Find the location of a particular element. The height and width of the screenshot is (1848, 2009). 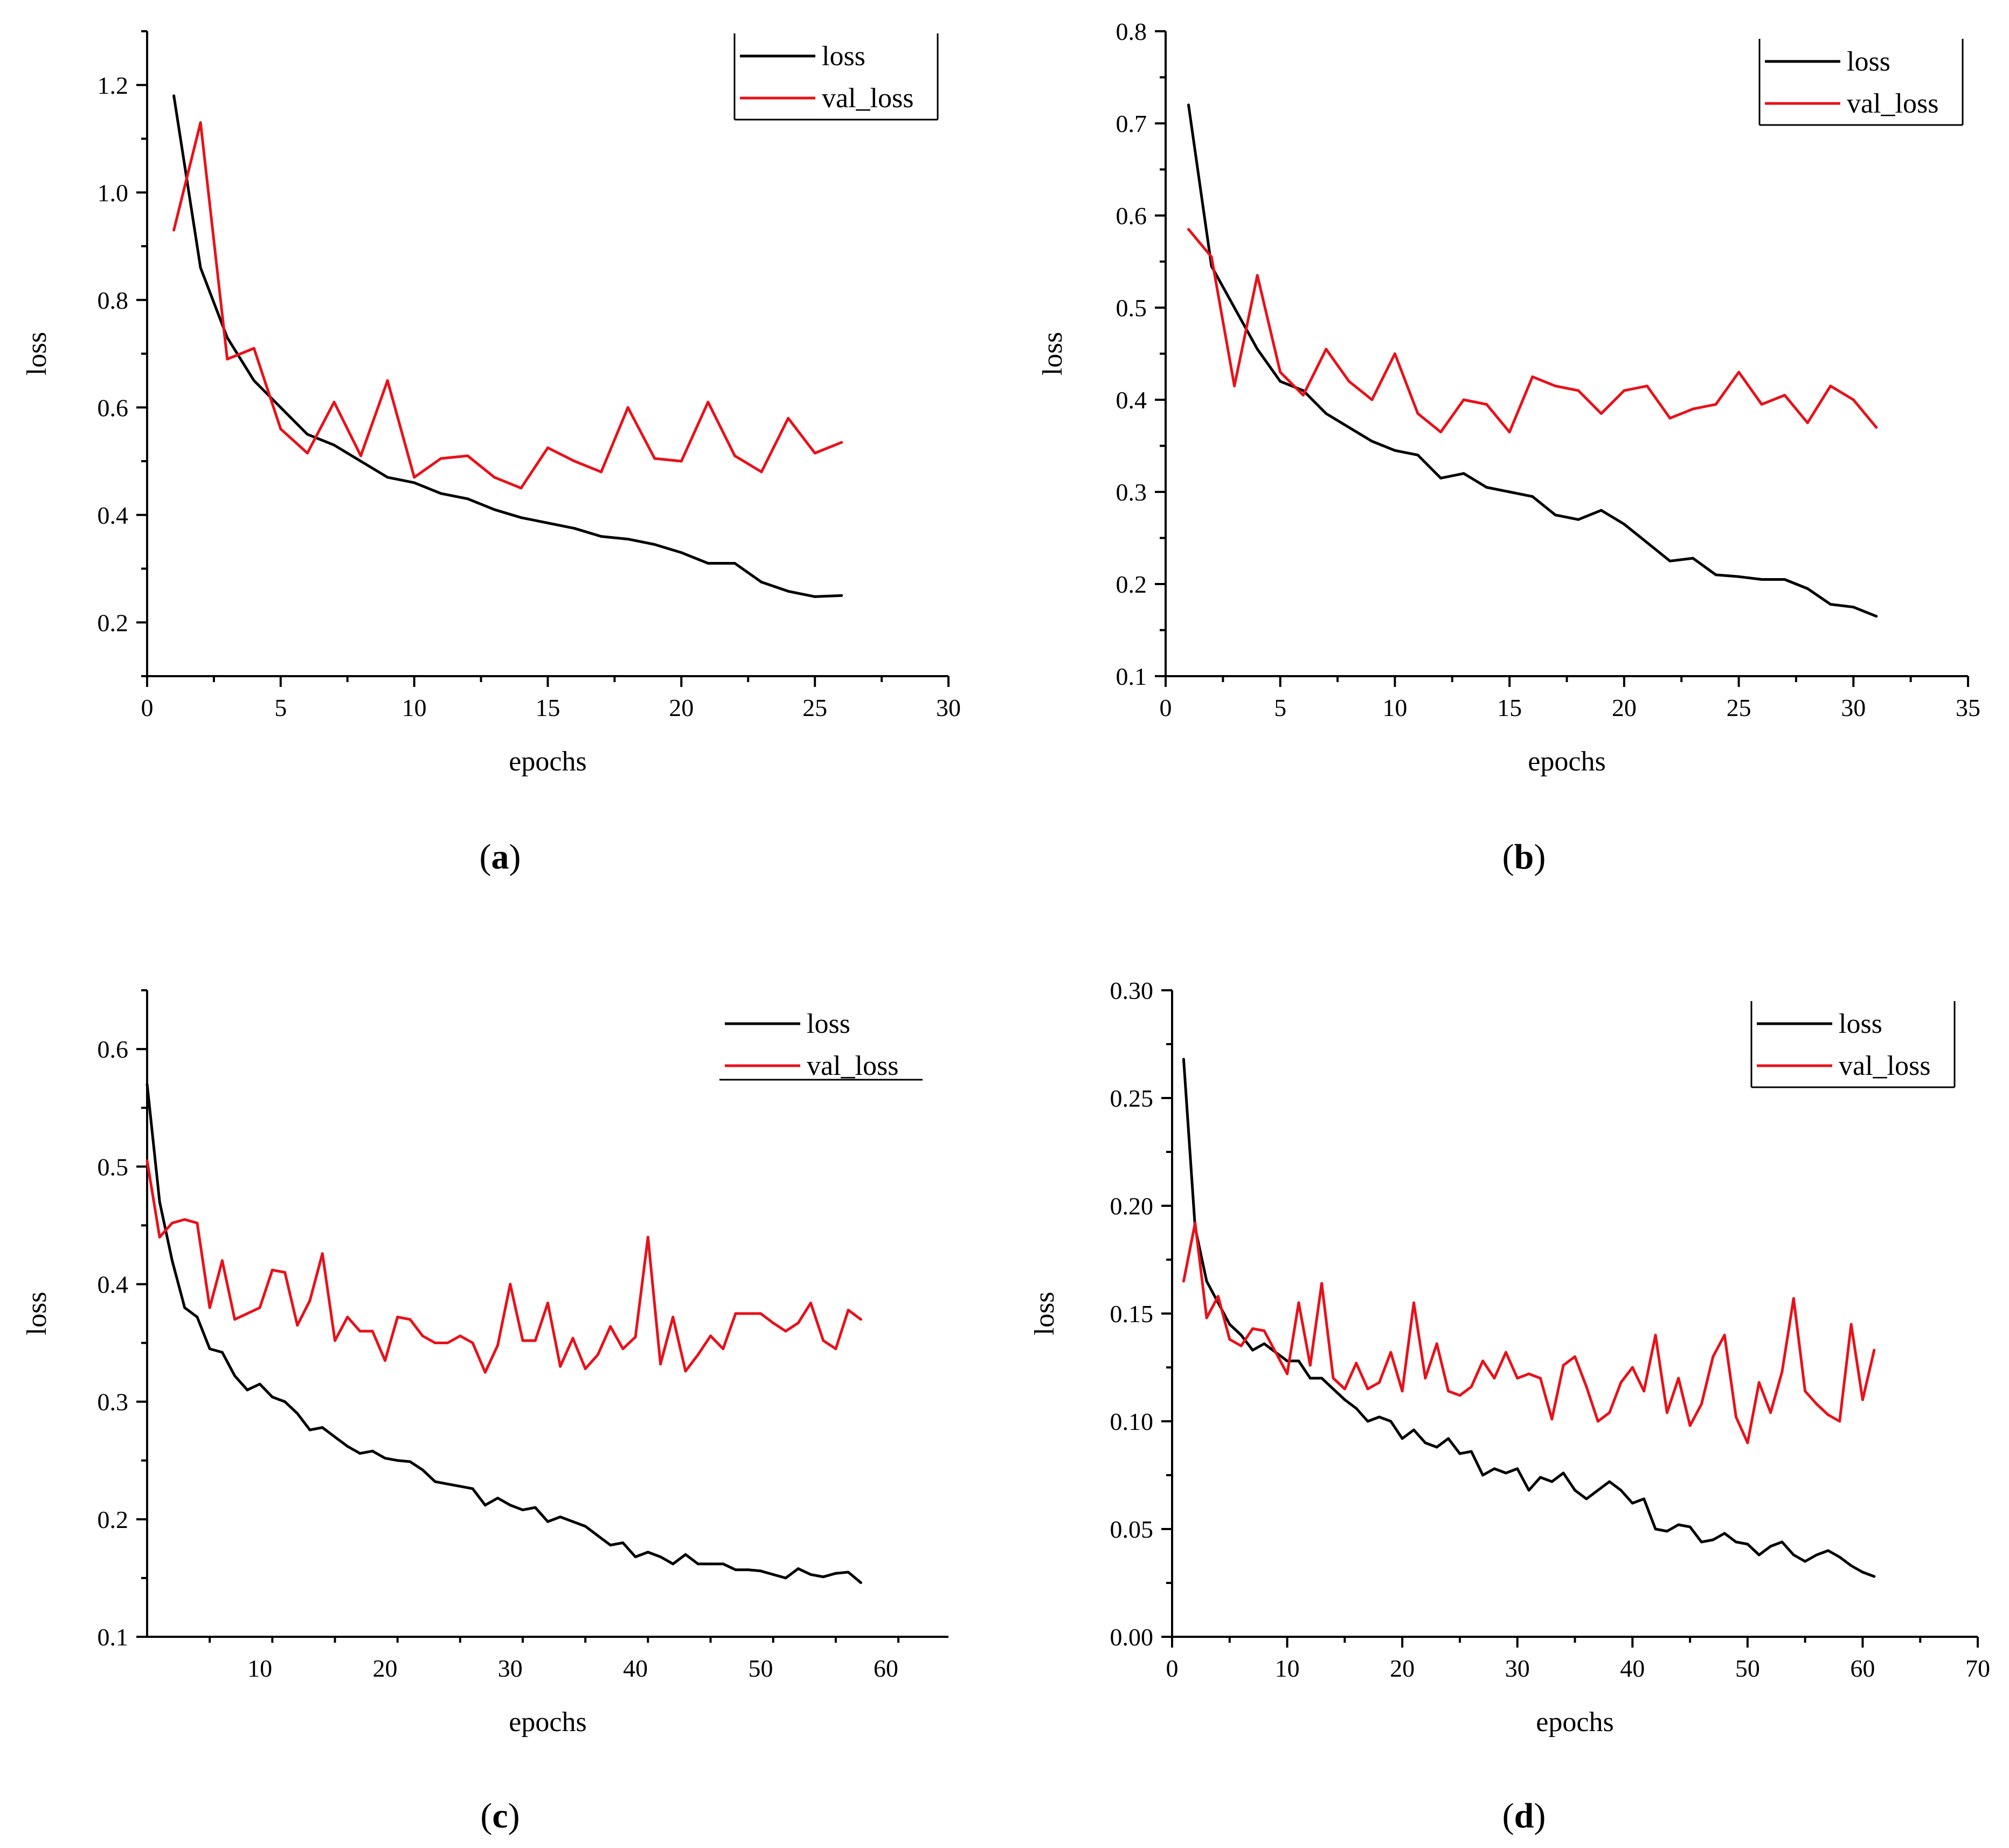

legend-label-val_loss: val_loss is located at coordinates (867, 98).